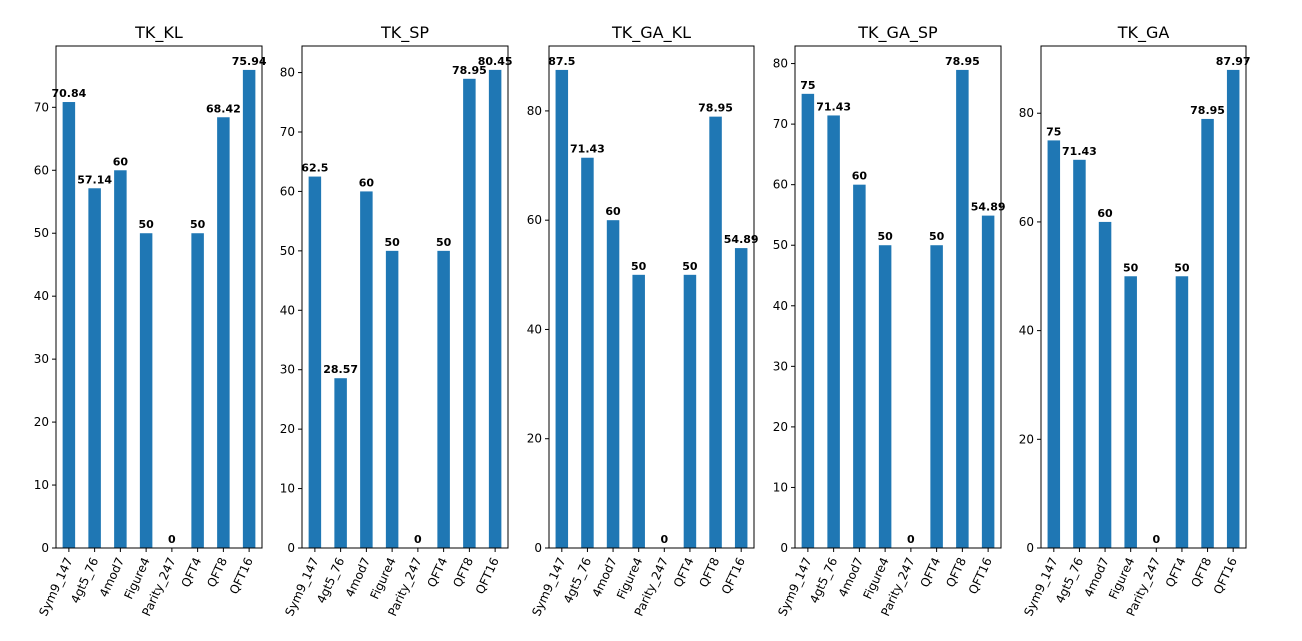 Image resolution: width=1302 pixels, height=641 pixels. I want to click on data-label: 87.5, so click(561, 61).